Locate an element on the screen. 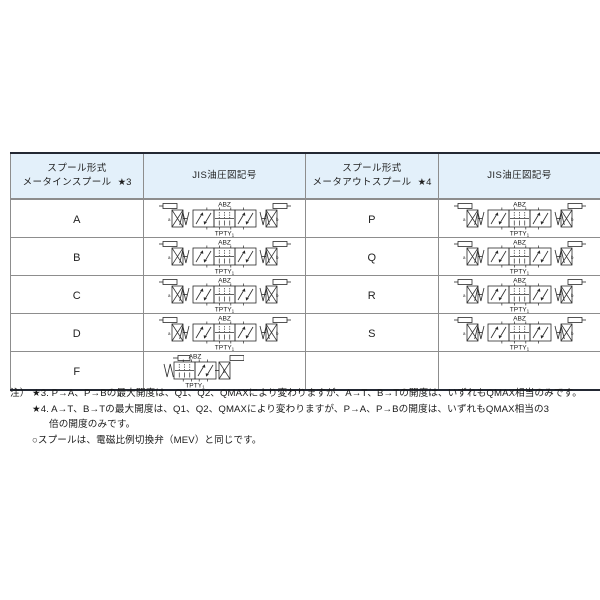 The width and height of the screenshot is (600, 600). meter-out-spool-letter: Q is located at coordinates (372, 257).